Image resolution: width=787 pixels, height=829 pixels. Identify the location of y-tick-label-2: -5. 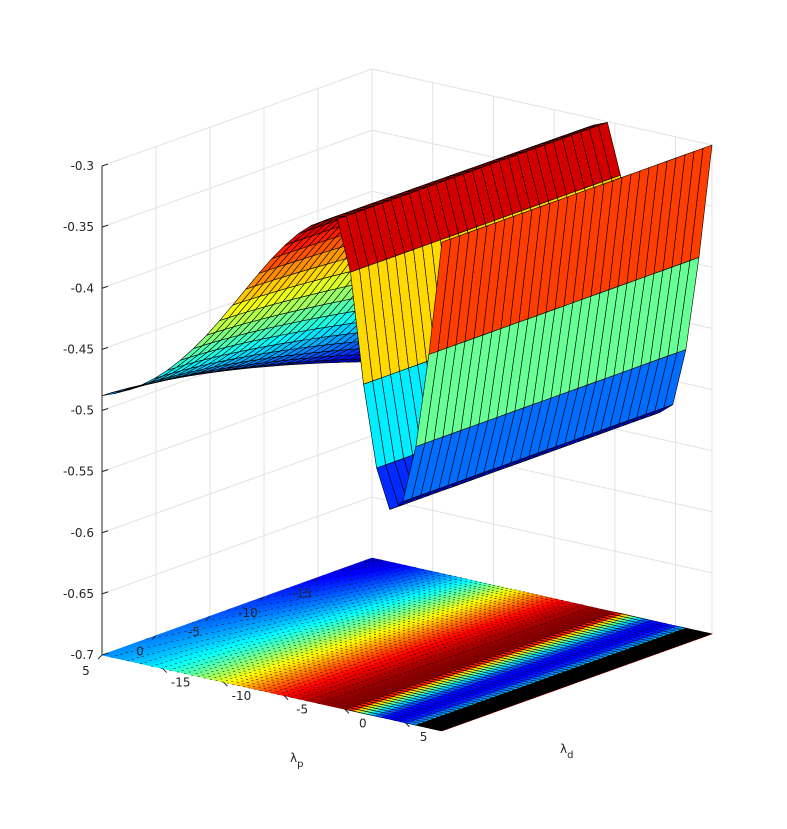
(302, 710).